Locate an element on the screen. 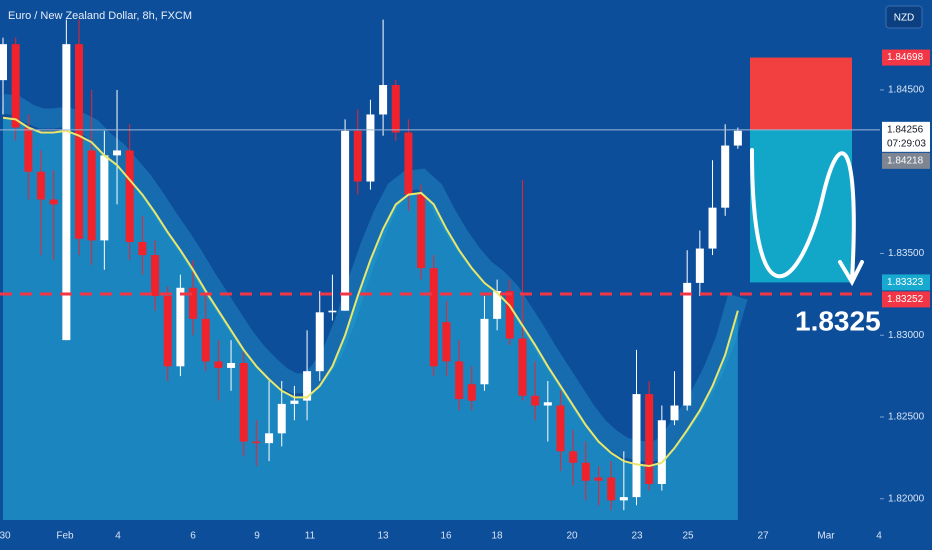  annotation: 1.8325 is located at coordinates (838, 320).